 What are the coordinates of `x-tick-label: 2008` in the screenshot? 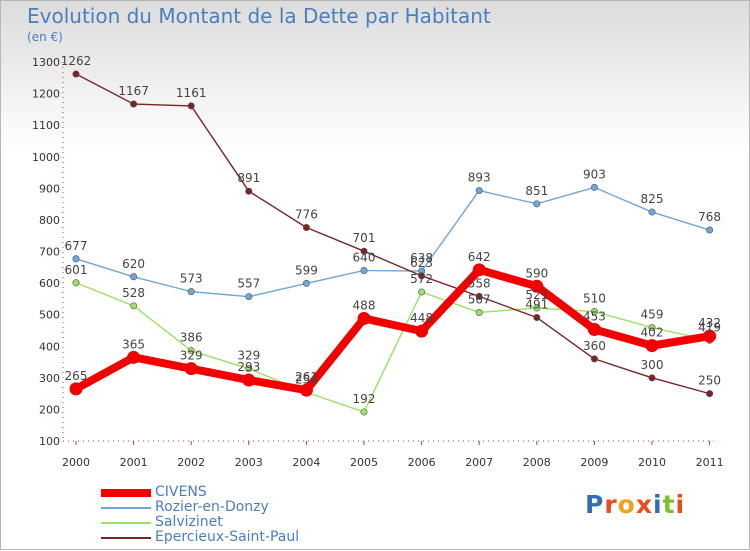 It's located at (537, 462).